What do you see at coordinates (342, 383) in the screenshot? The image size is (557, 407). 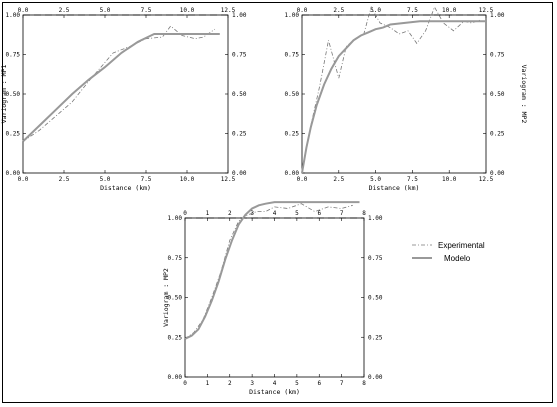 I see `chart3-x-tick-label-bottom: 7` at bounding box center [342, 383].